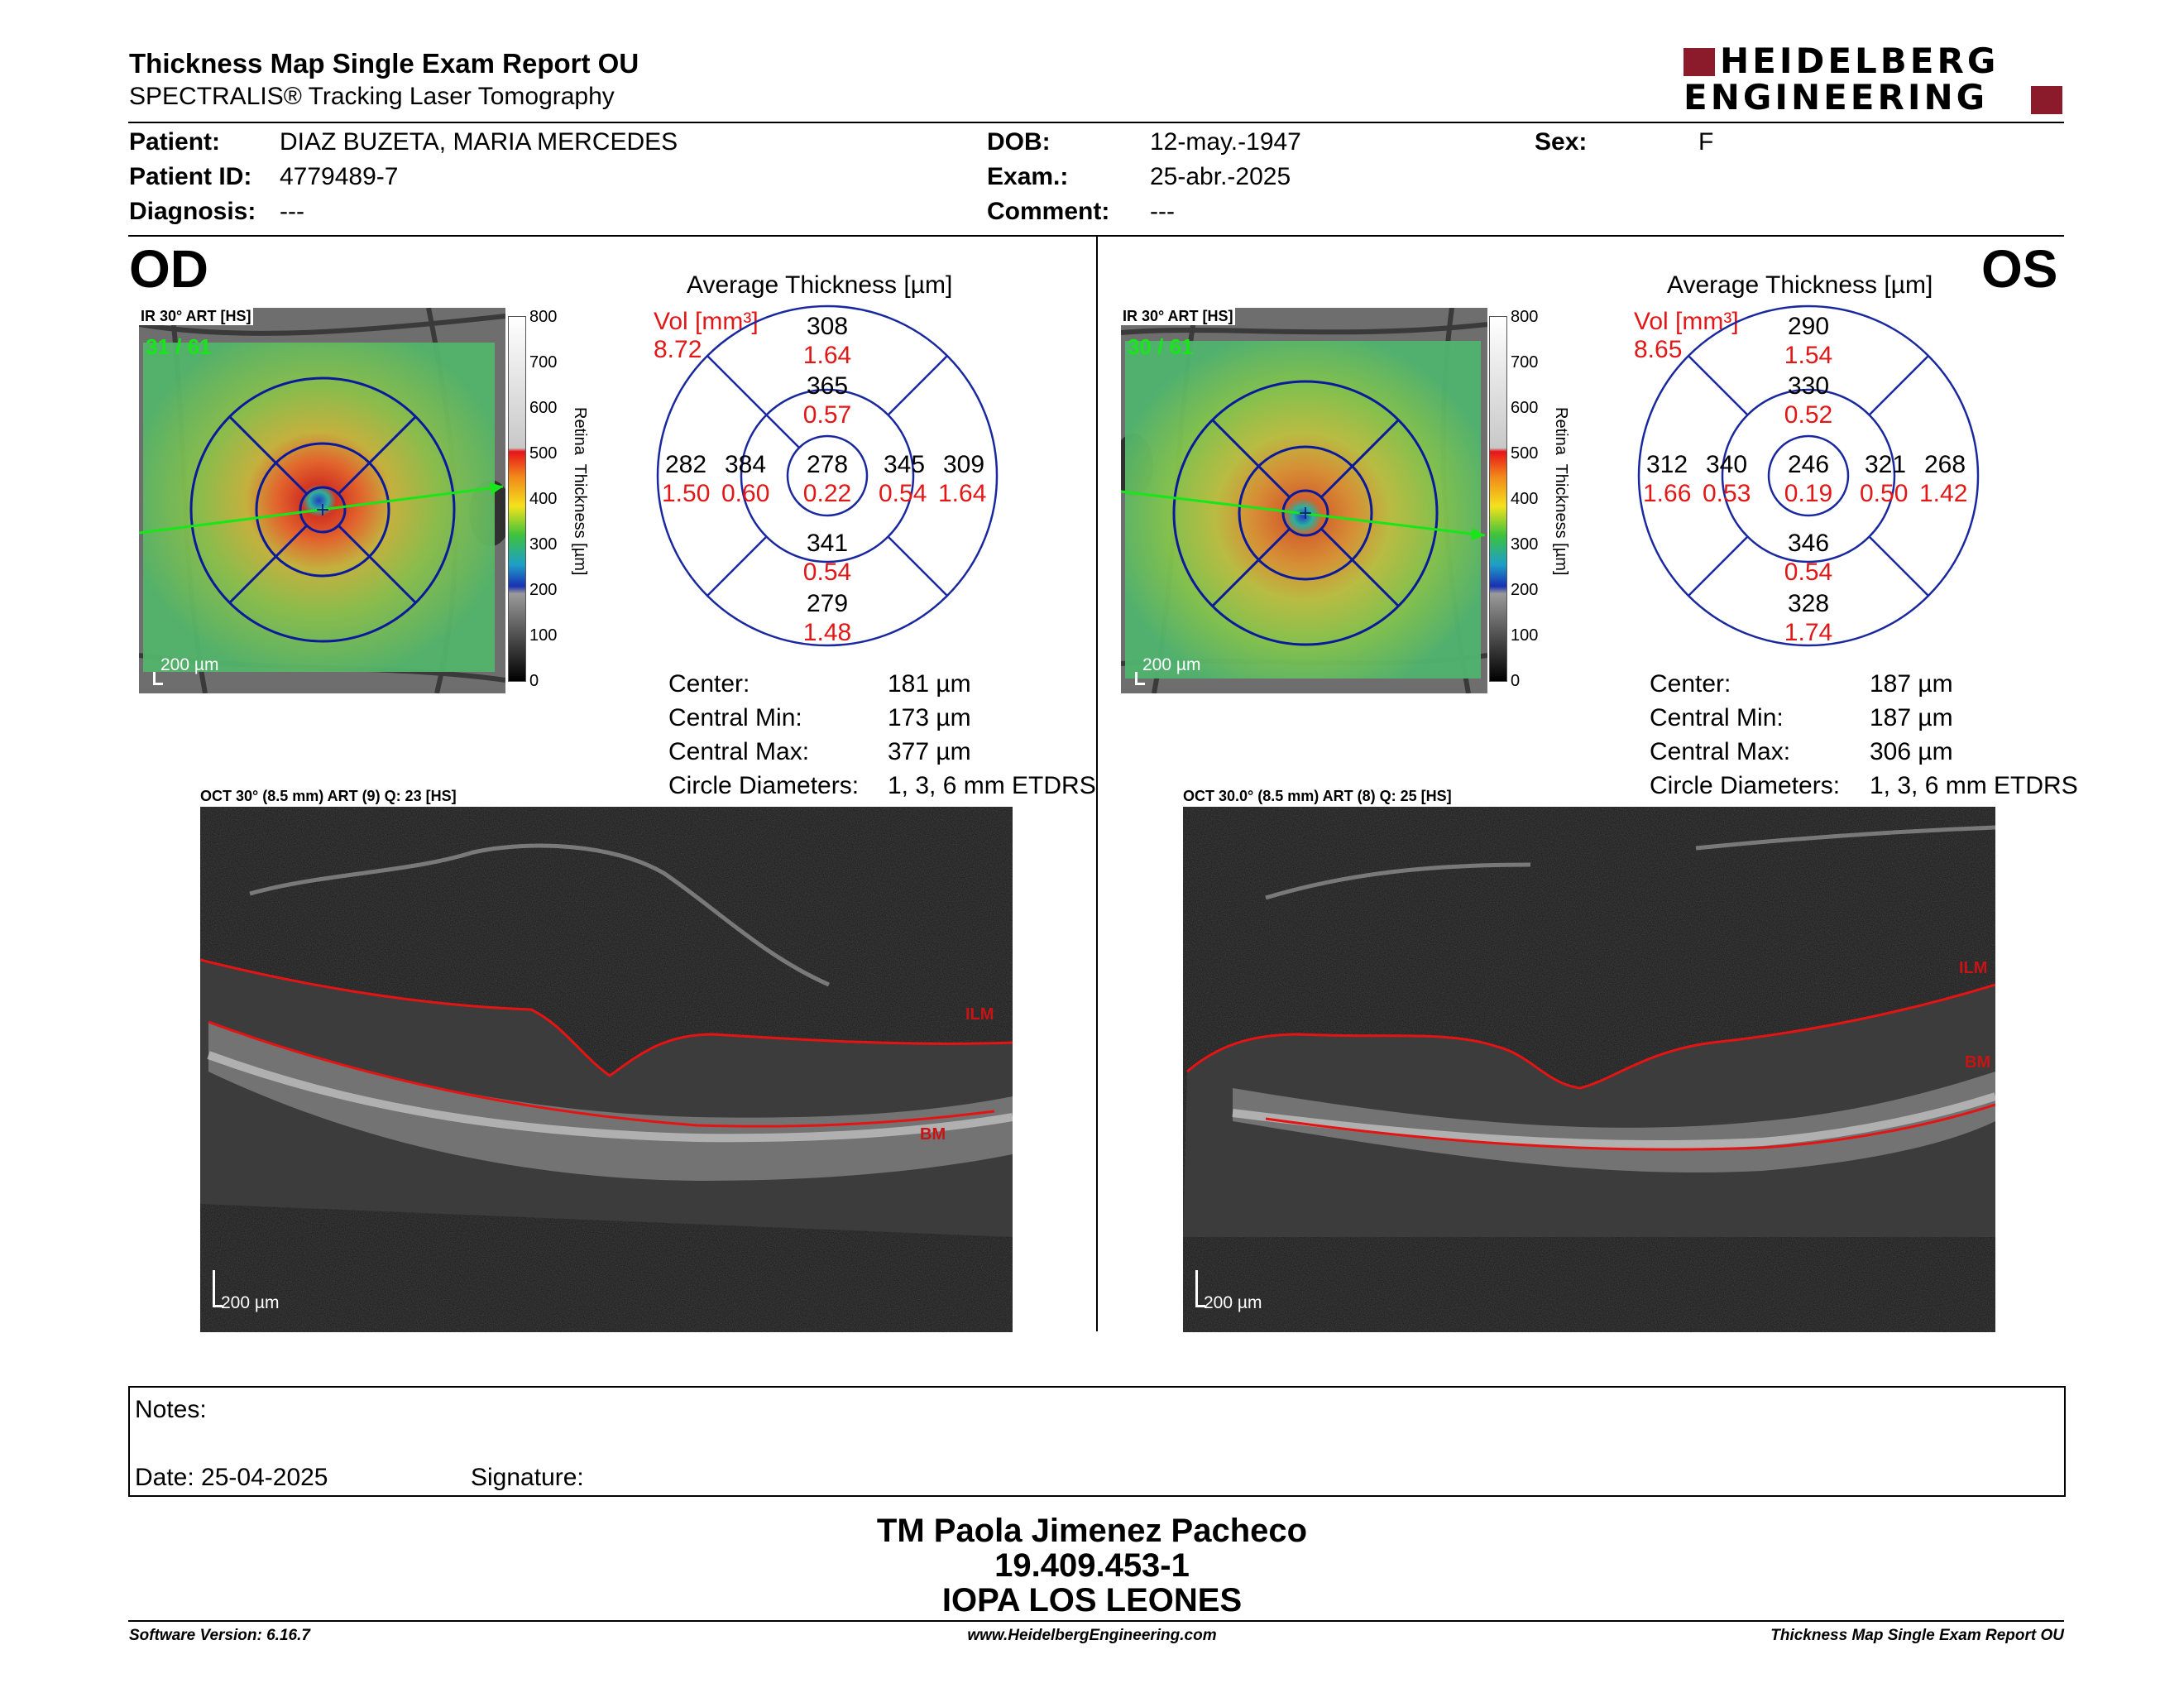 This screenshot has height=1688, width=2184. I want to click on od-thickness-map: +, so click(325, 500).